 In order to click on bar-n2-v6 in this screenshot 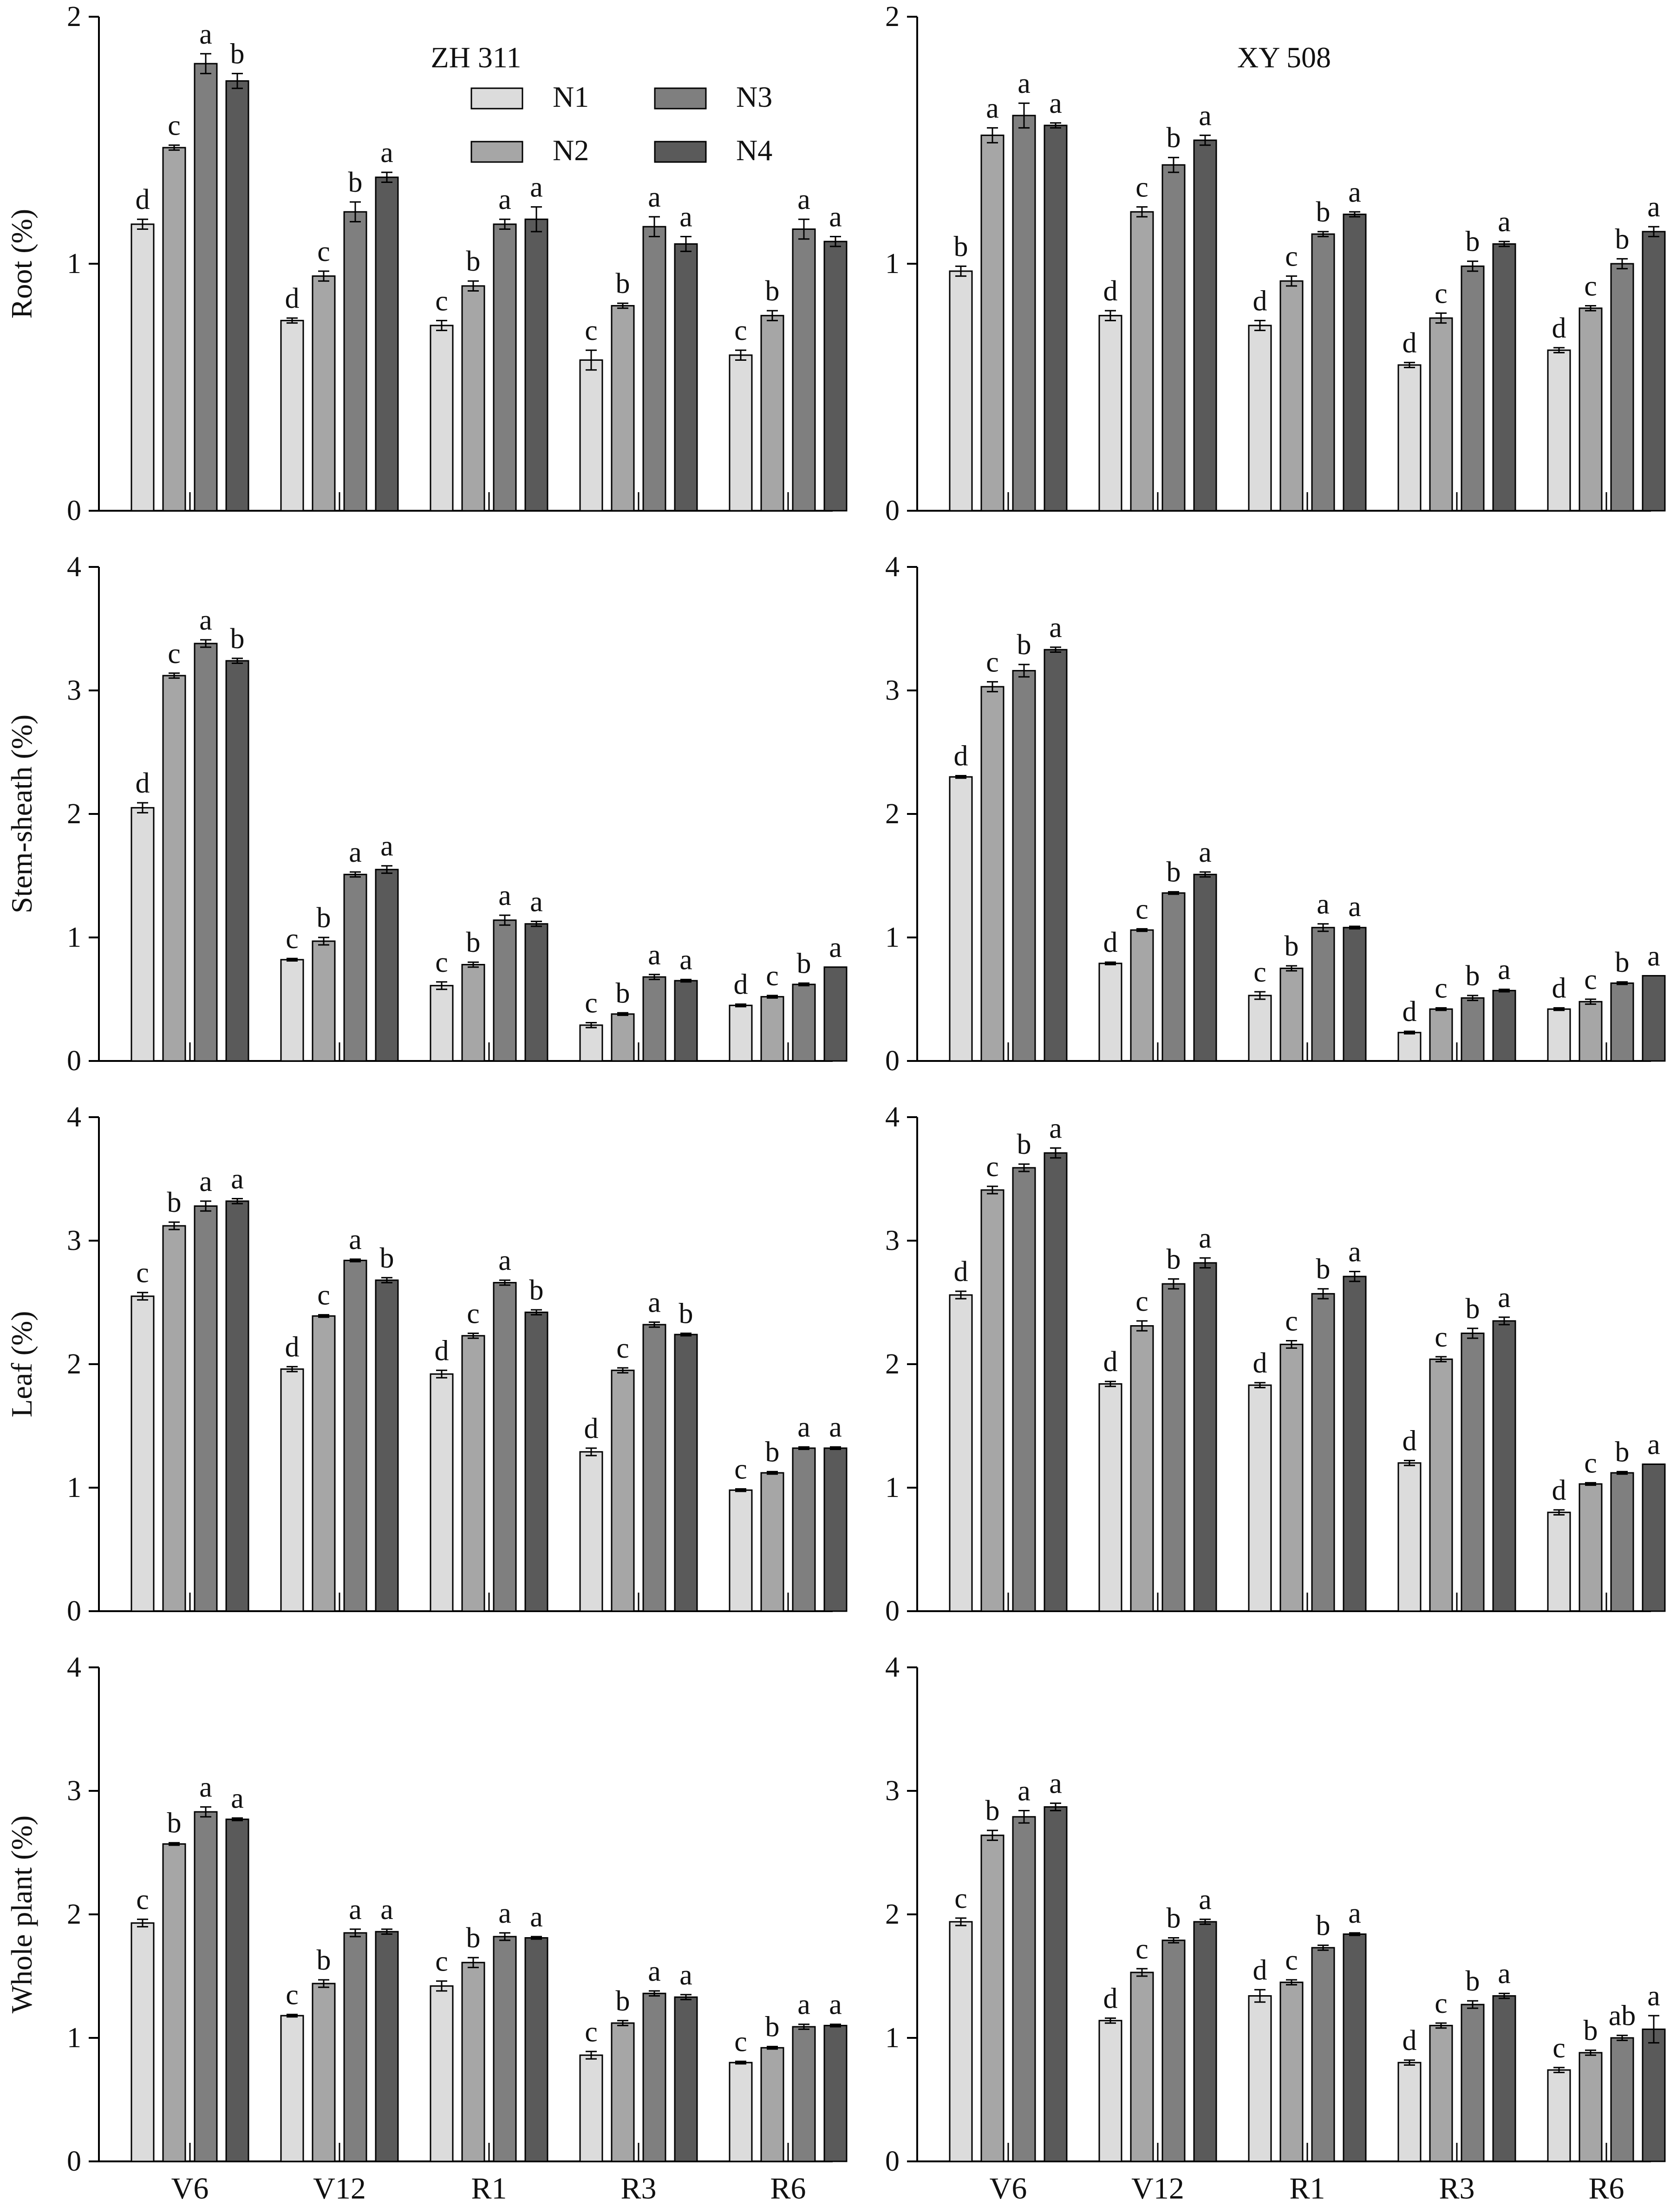, I will do `click(992, 323)`.